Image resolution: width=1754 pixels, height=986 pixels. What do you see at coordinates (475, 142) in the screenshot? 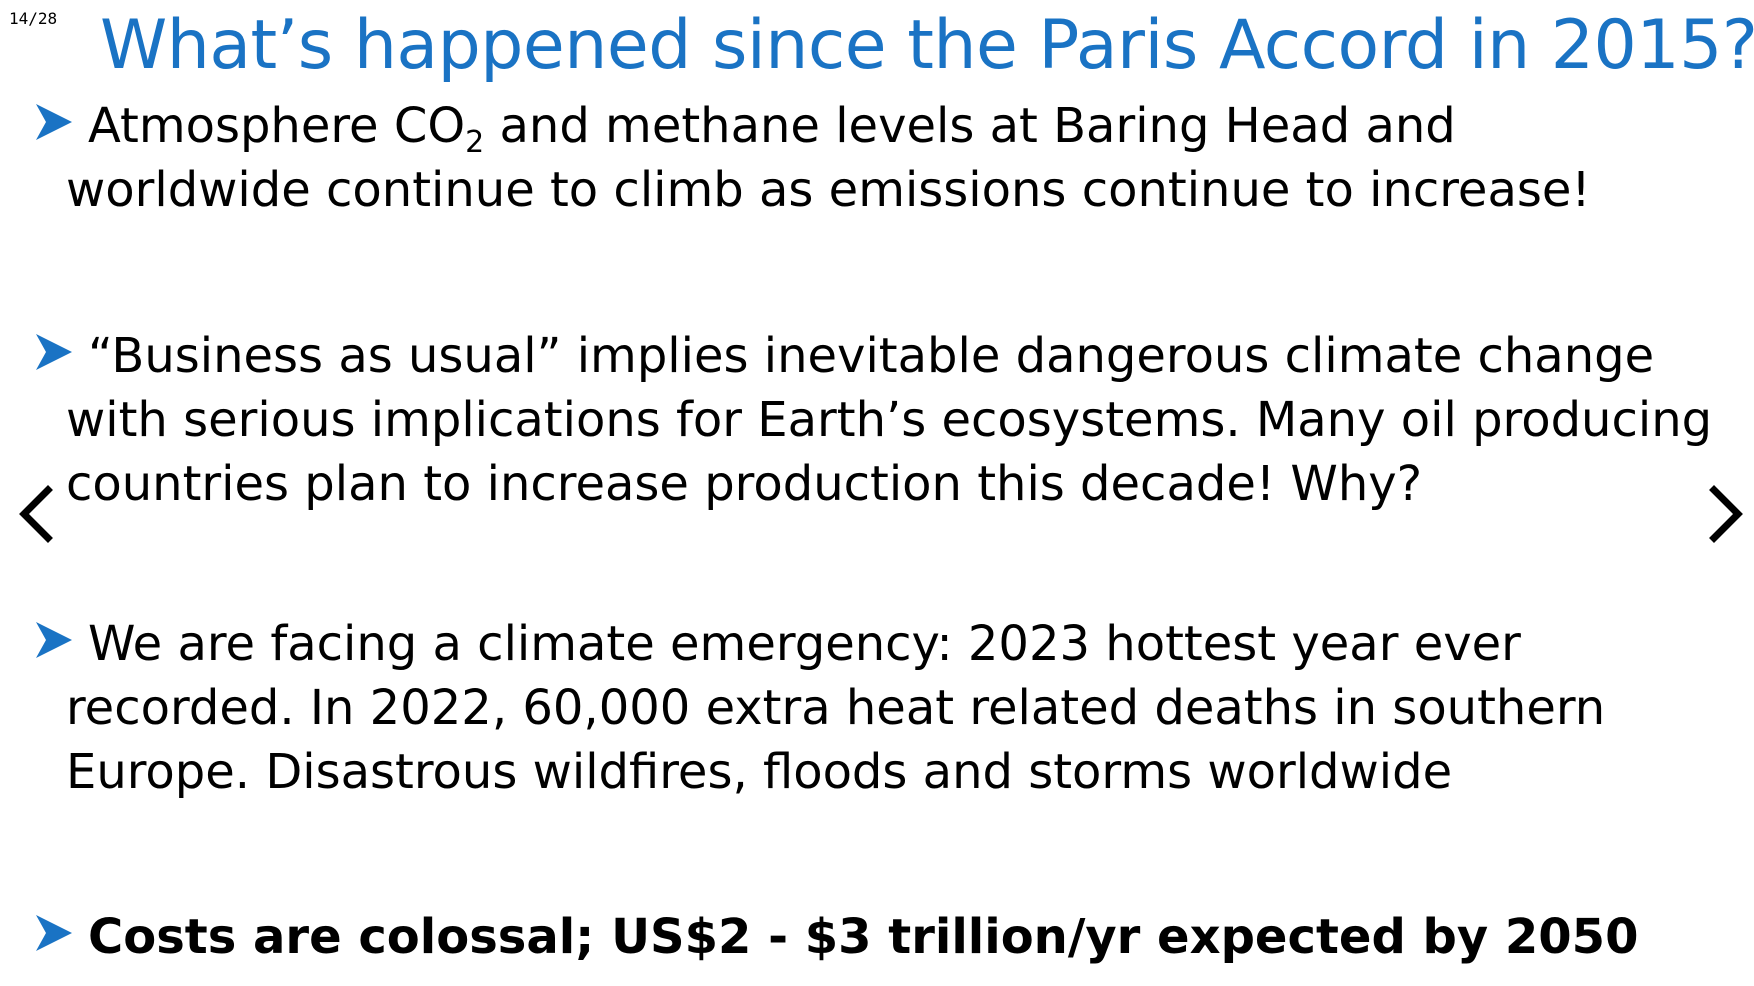
I see `subscript-text: 2` at bounding box center [475, 142].